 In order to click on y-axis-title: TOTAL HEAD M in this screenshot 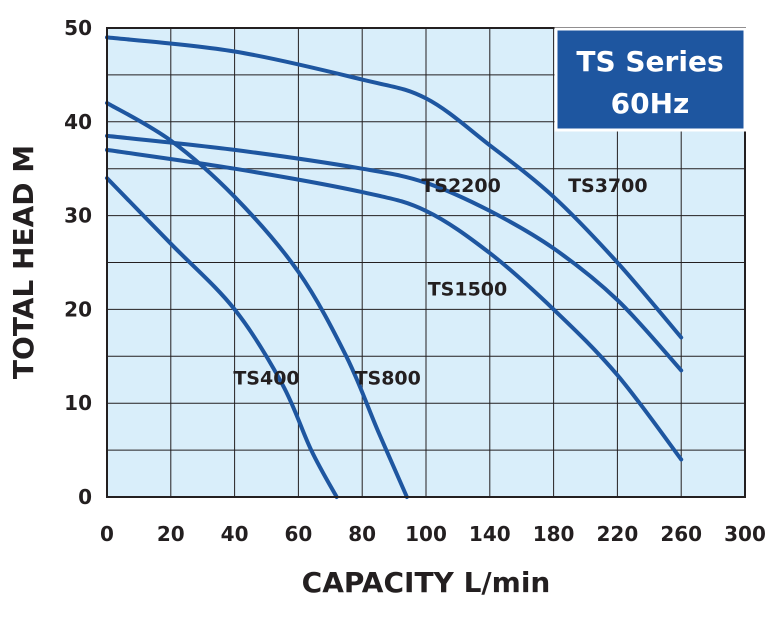, I will do `click(23, 262)`.